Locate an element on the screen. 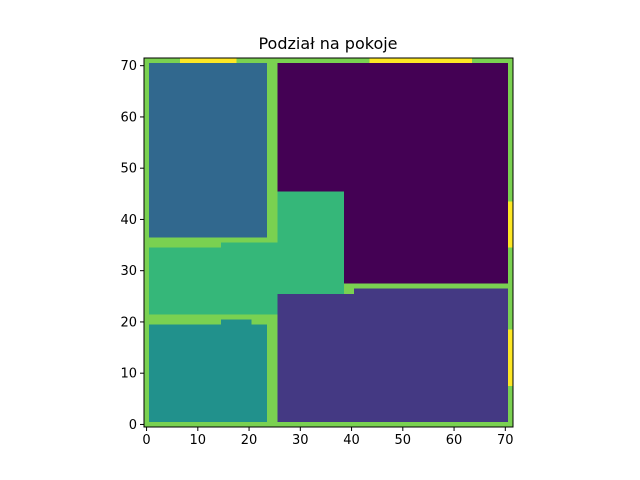 The width and height of the screenshot is (640, 480). x-tick-label: 10 is located at coordinates (198, 440).